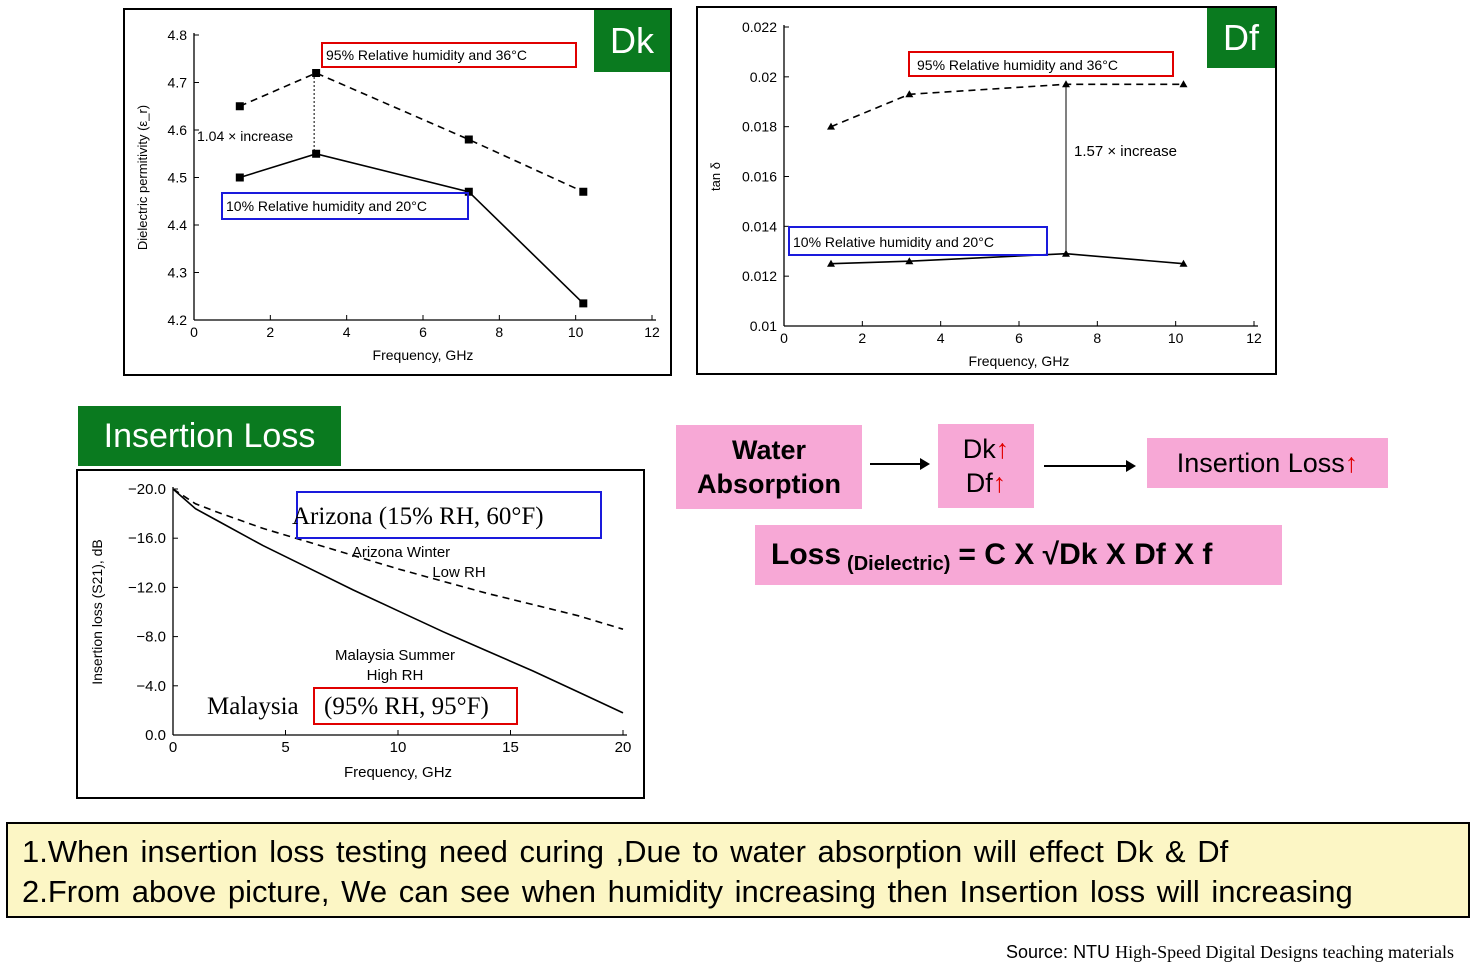 This screenshot has width=1472, height=978. What do you see at coordinates (147, 538) in the screenshot?
I see `y-tick-label: −16.0` at bounding box center [147, 538].